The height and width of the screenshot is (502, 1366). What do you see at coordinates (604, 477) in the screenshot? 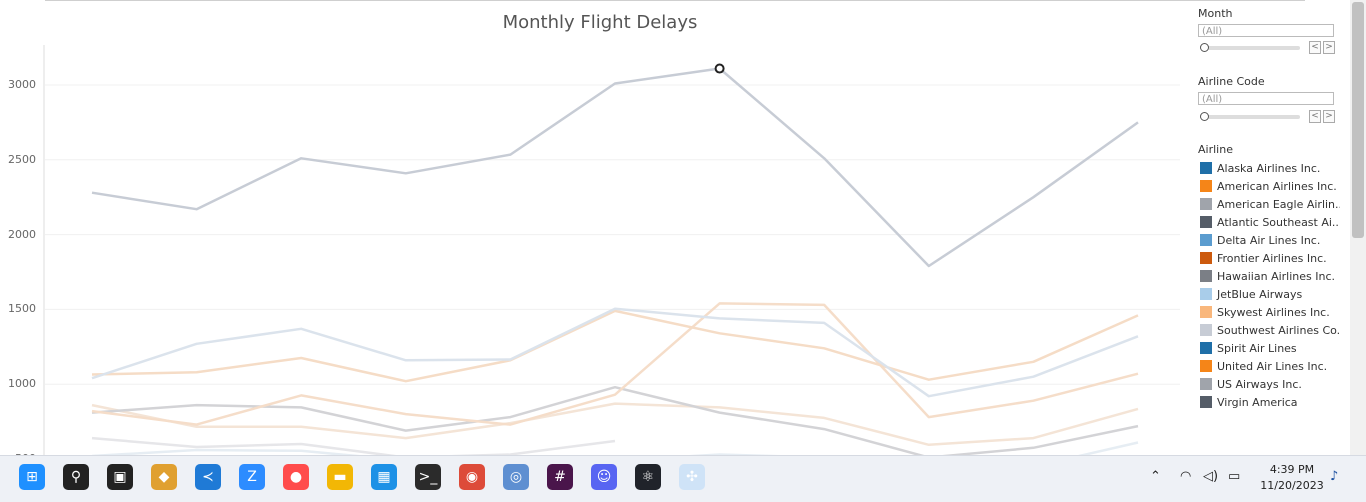
I see `discord-icon: ☺` at bounding box center [604, 477].